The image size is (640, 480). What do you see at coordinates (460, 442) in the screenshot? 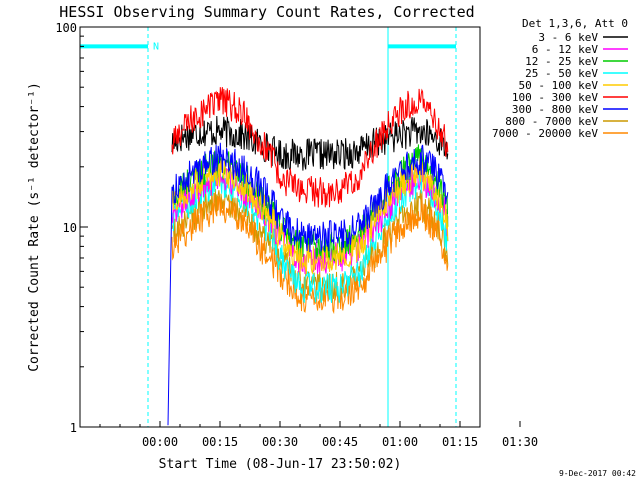
I see `x-tick-label-6: 01:15` at bounding box center [460, 442].